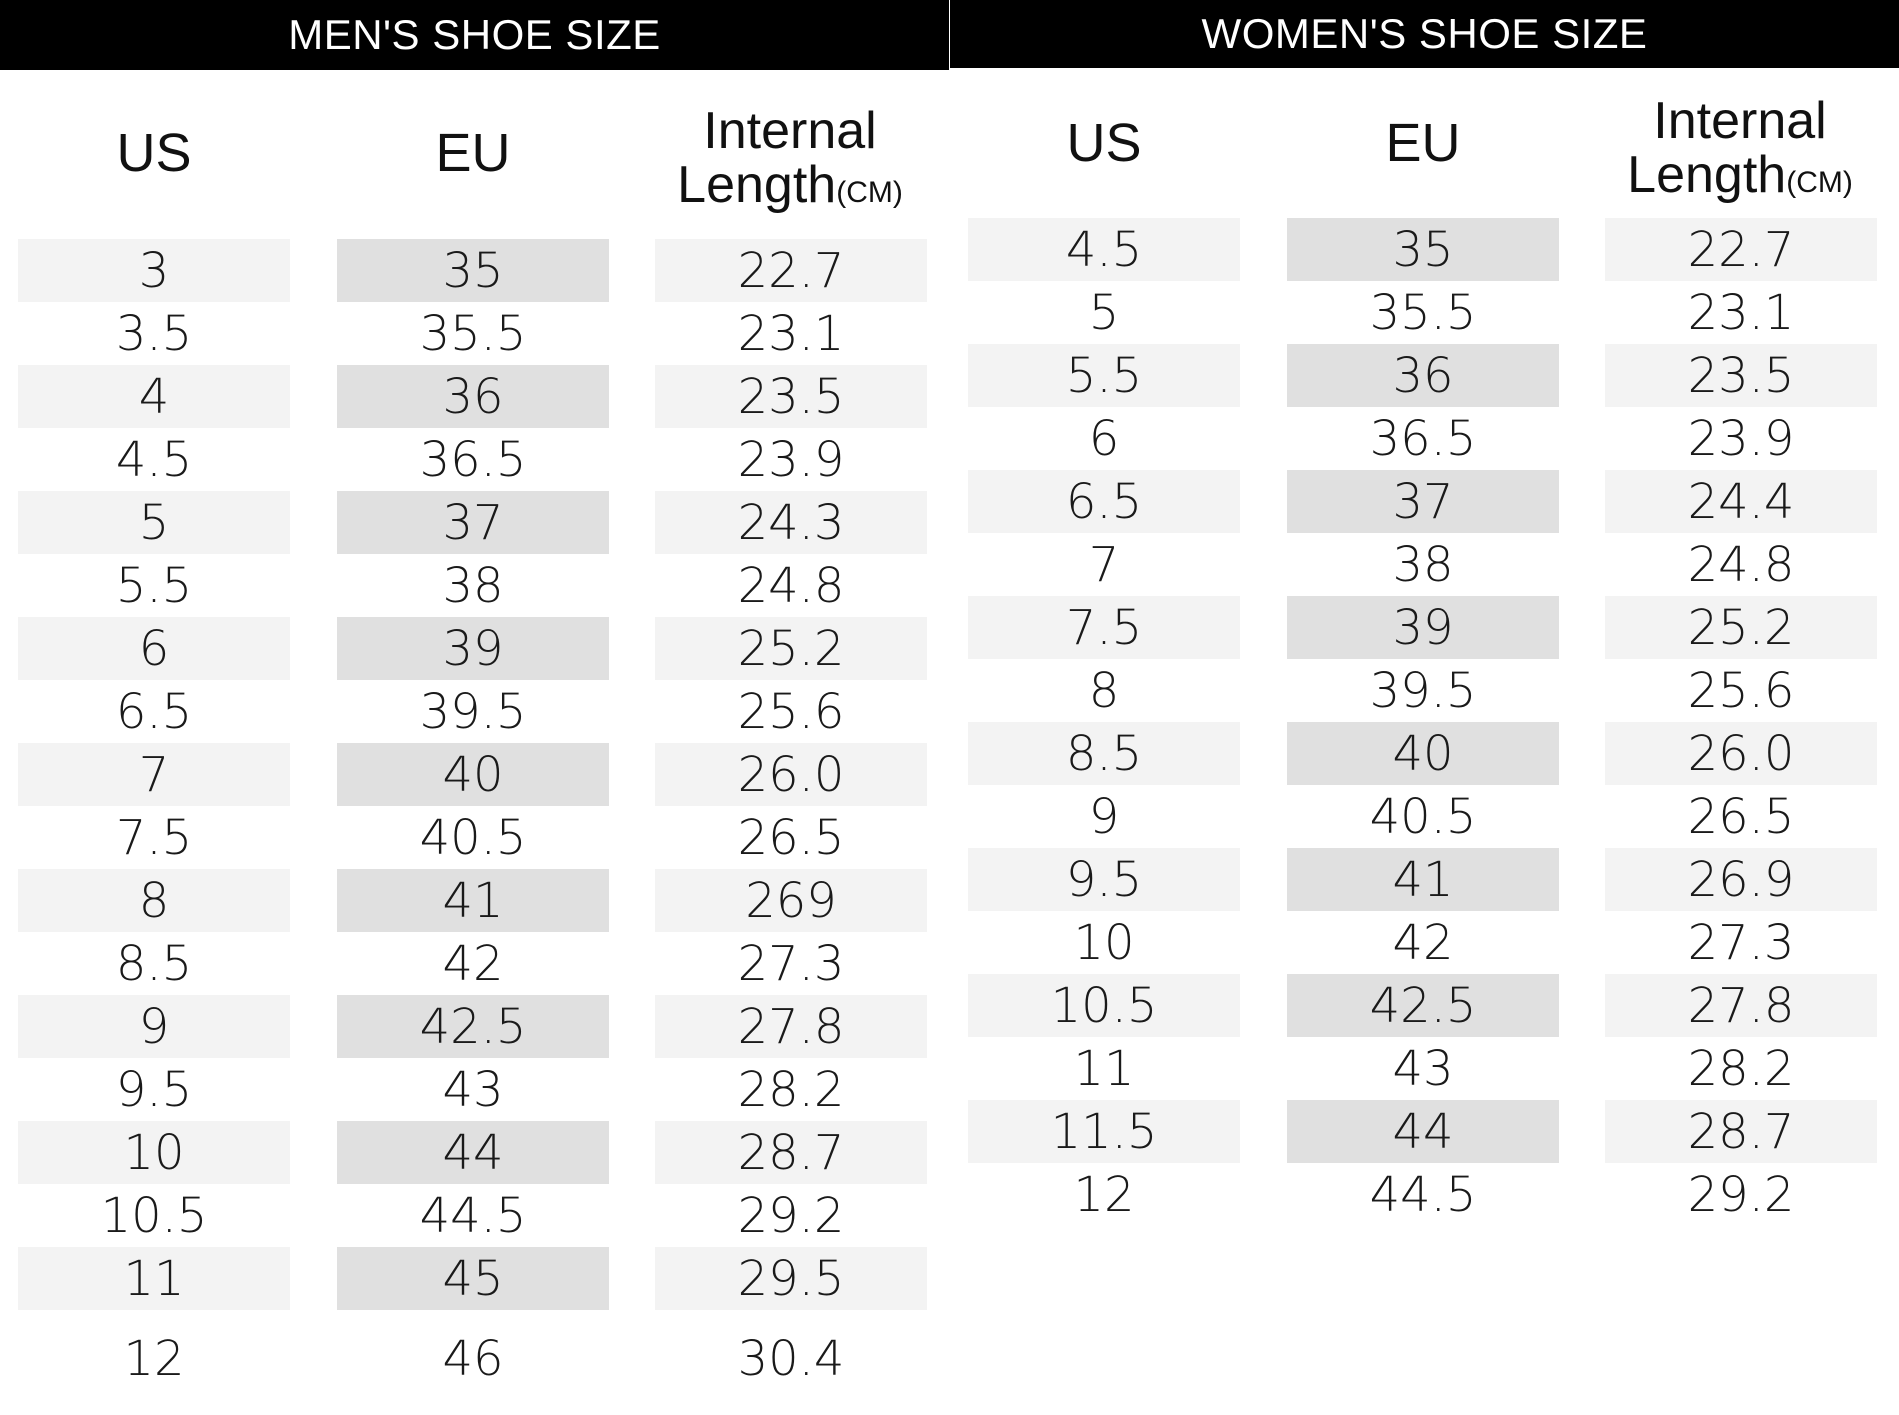 The image size is (1899, 1415). What do you see at coordinates (791, 459) in the screenshot?
I see `men-cm-cell: 23.9` at bounding box center [791, 459].